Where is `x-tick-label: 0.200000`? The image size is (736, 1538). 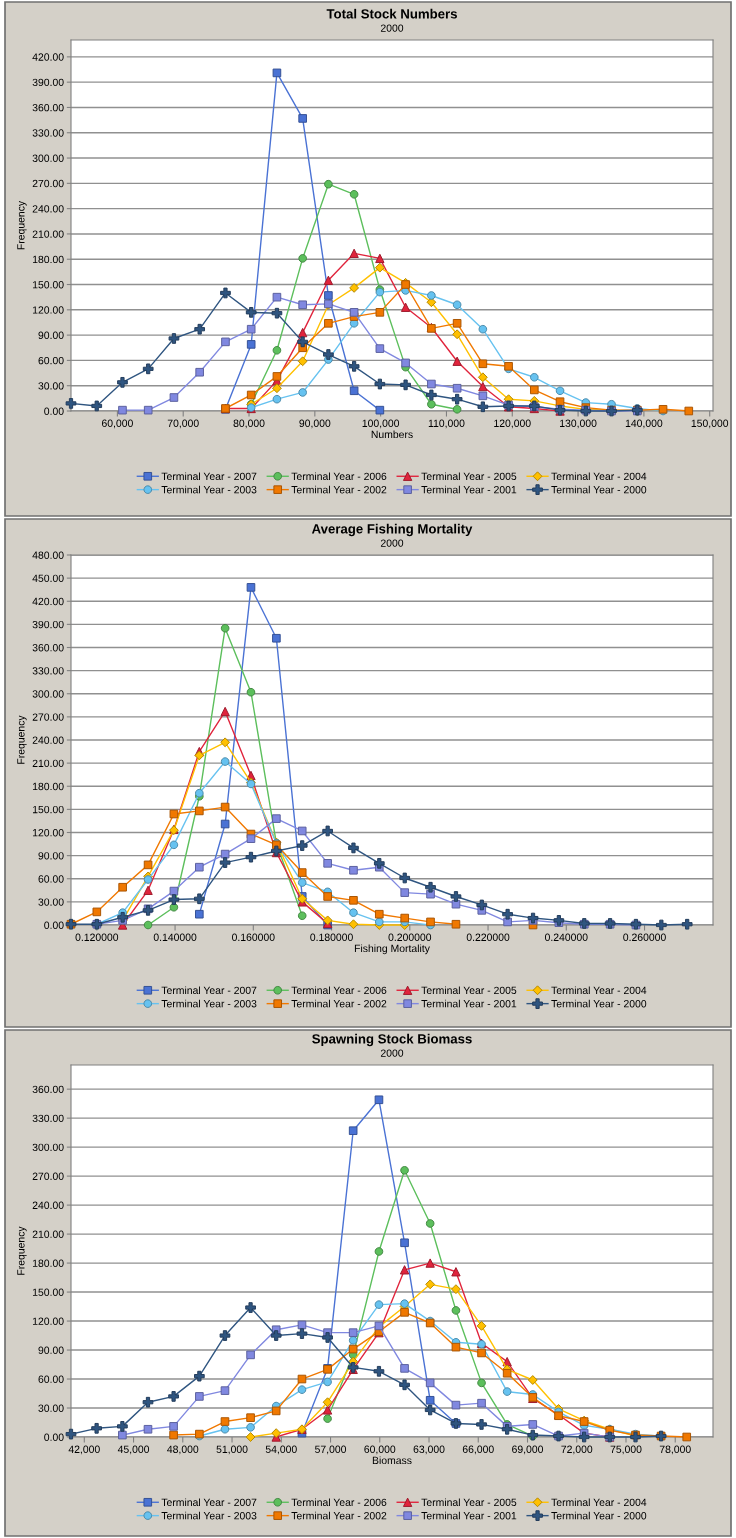
x-tick-label: 0.200000 is located at coordinates (410, 937).